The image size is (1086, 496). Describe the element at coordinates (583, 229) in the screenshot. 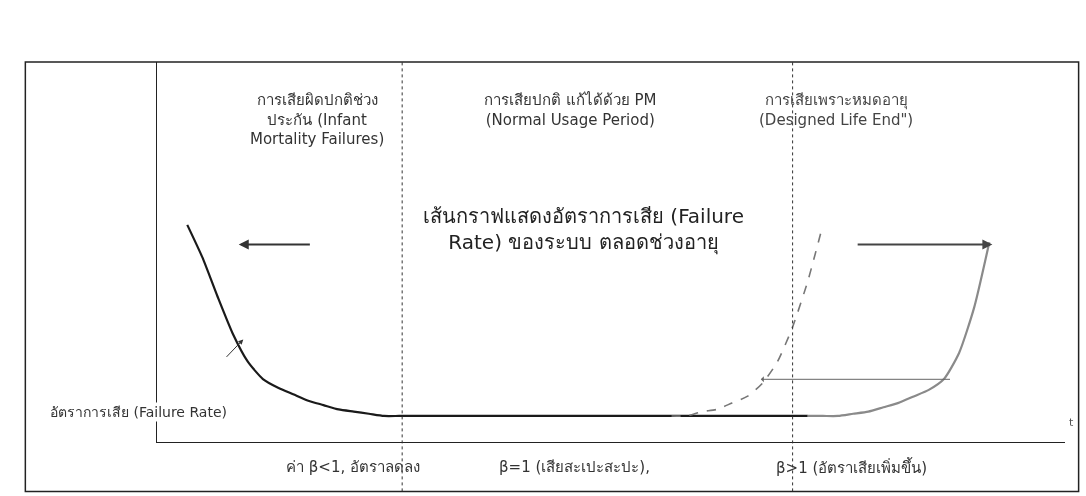

I see `annotation: เส้นกราฟแสดงอัตราการเสีย (Failure Rate) ของระบบ ตลอดช่วงอายุ` at that location.